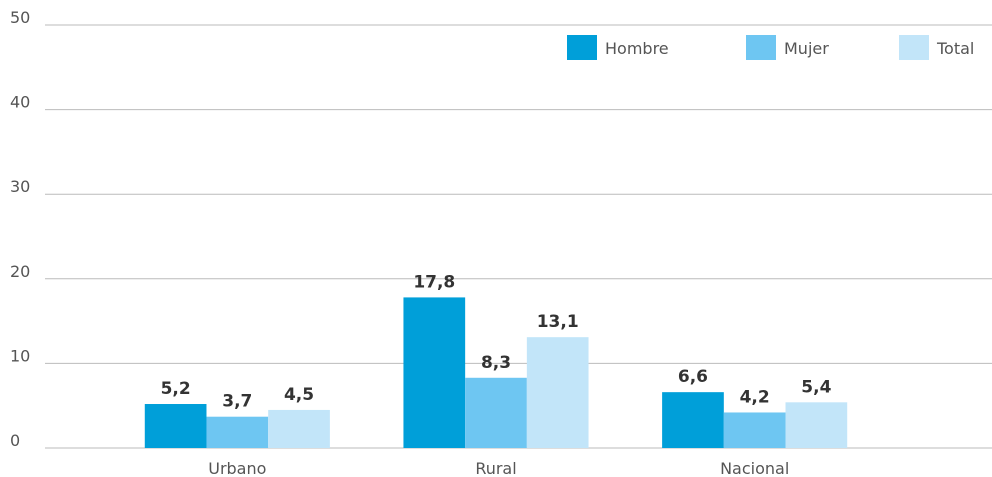  Describe the element at coordinates (15, 440) in the screenshot. I see `y-tick-label: 0` at that location.